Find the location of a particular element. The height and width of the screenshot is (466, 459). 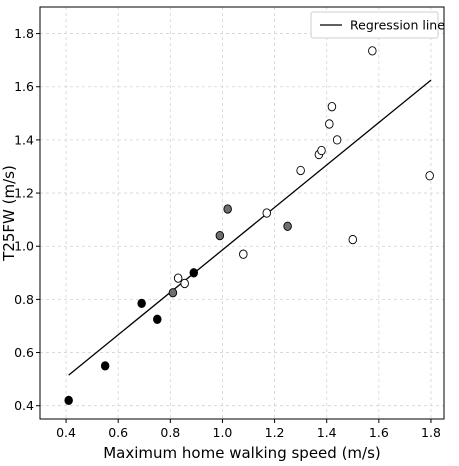

y-tick-label: 1.6 is located at coordinates (24, 86).